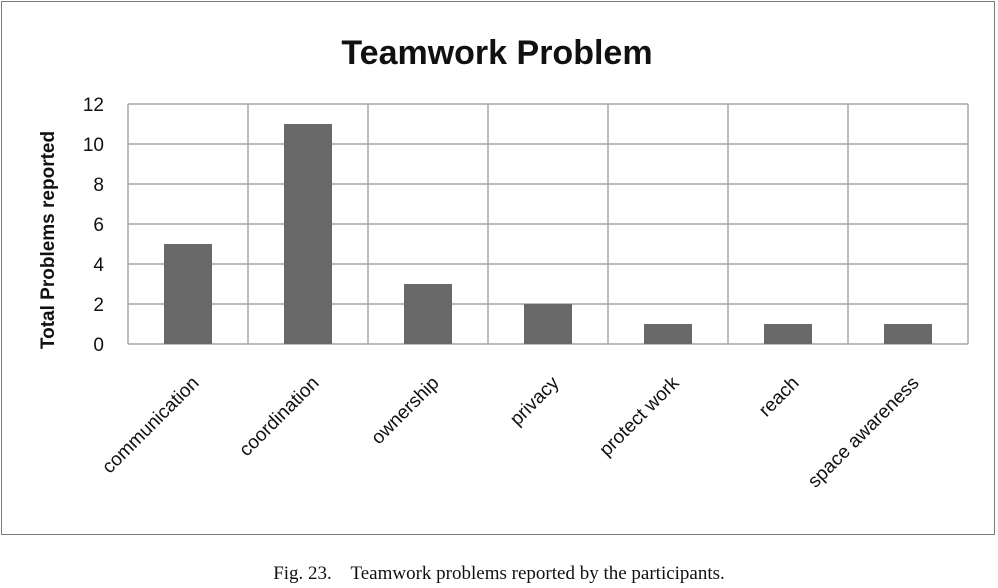  I want to click on y-tick-label: 0, so click(98, 345).